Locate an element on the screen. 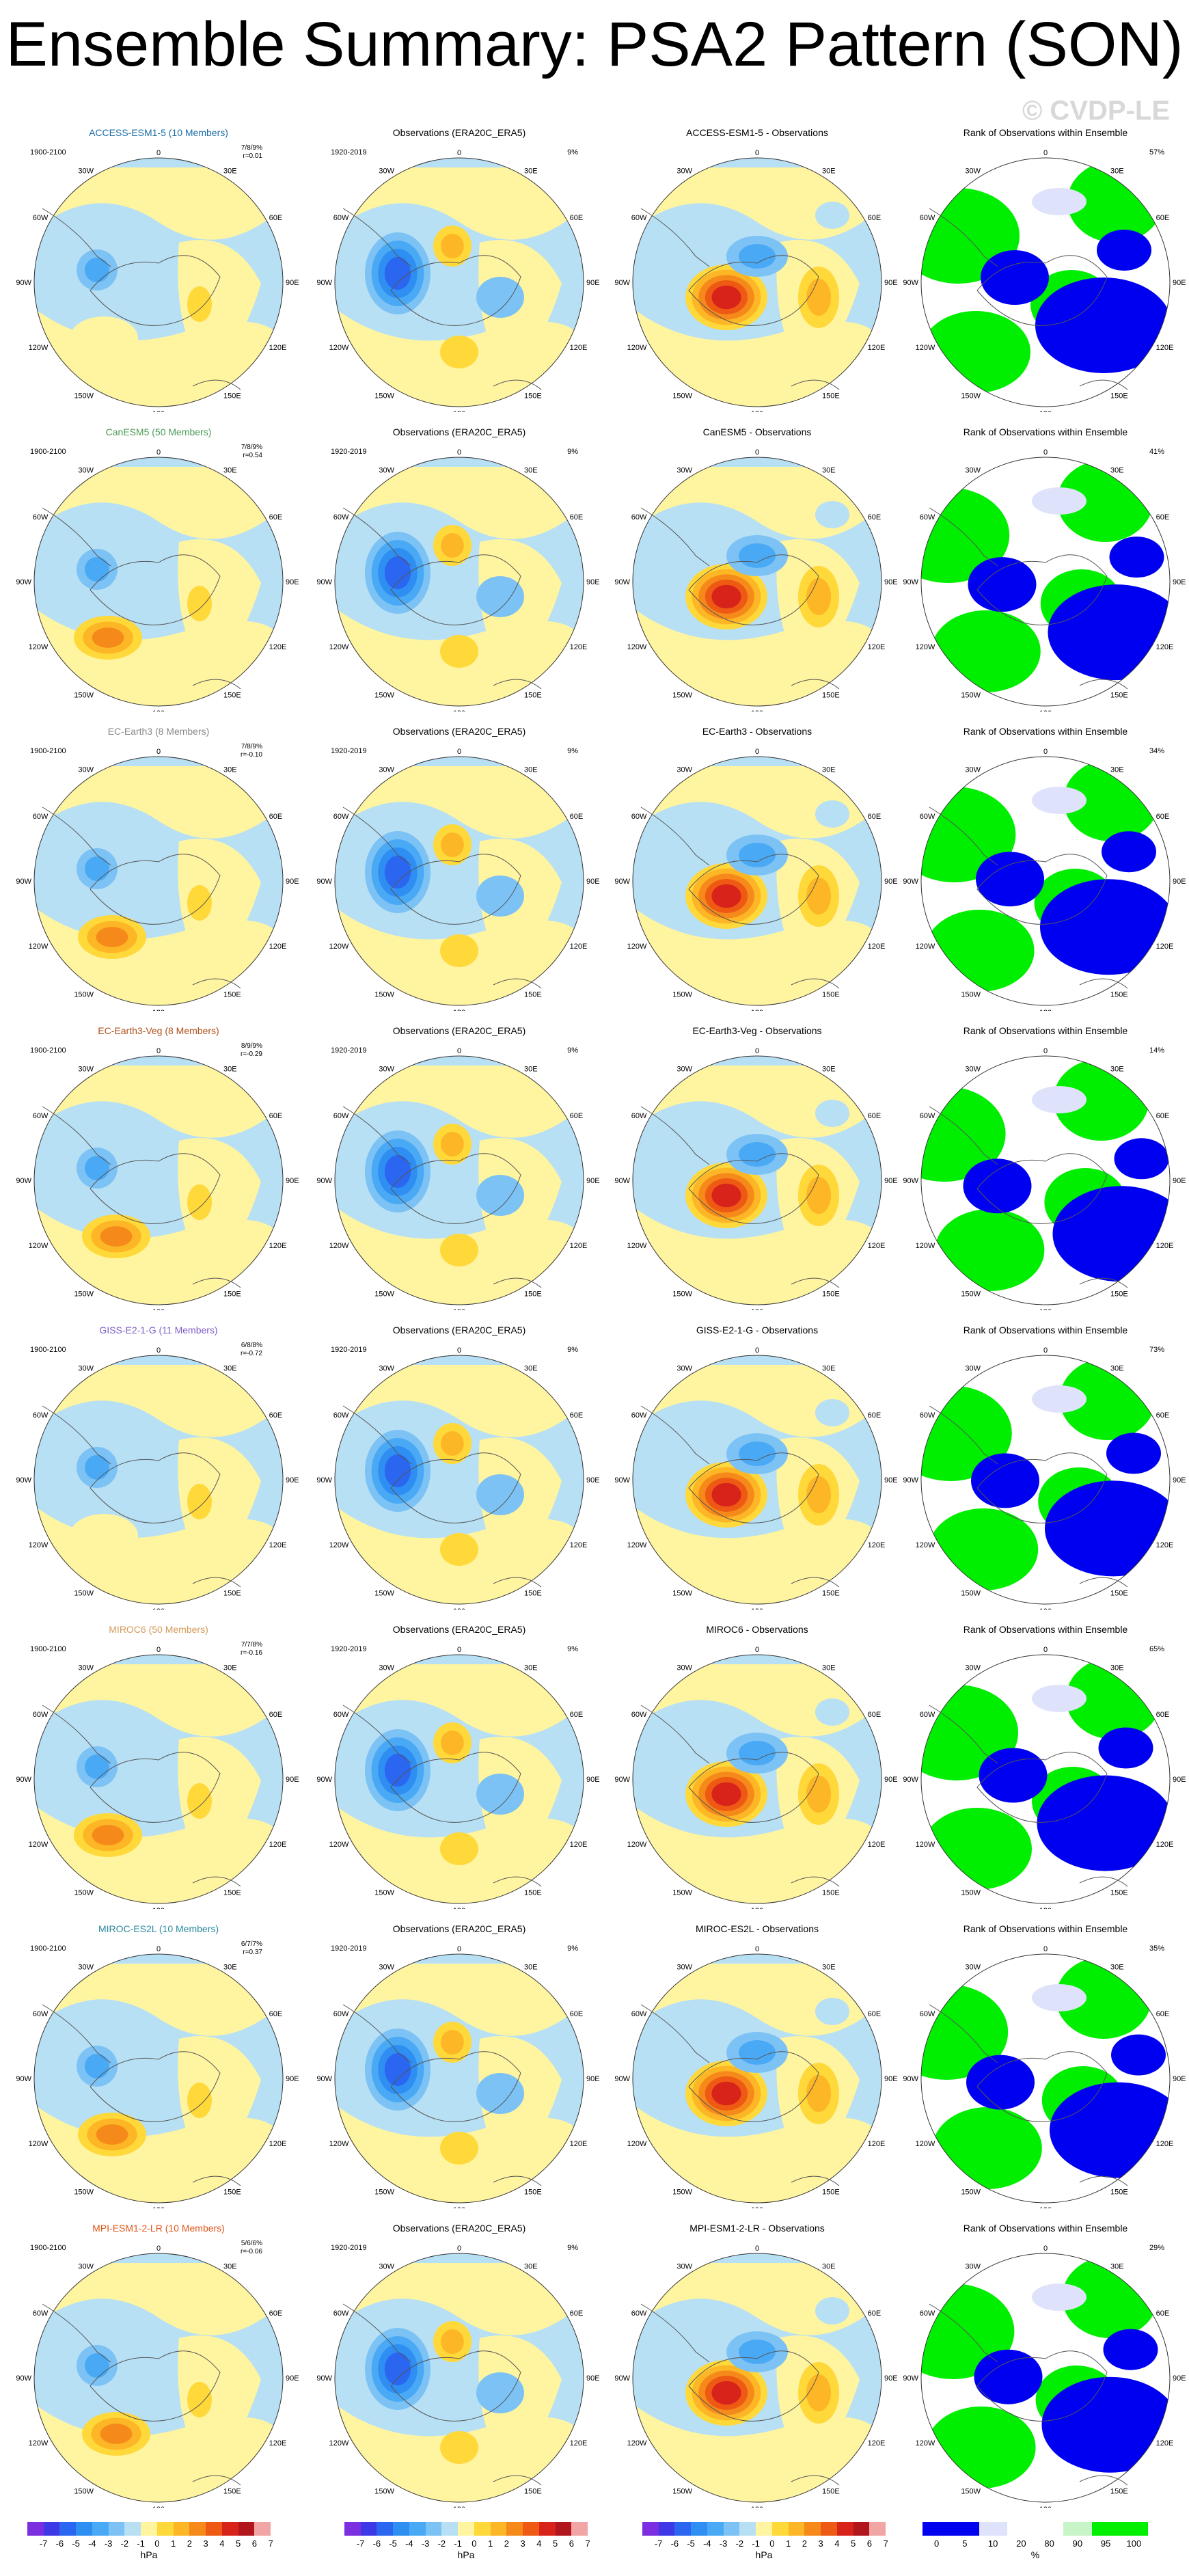 This screenshot has height=2576, width=1189. watermark: © CVDP-LE is located at coordinates (1096, 111).